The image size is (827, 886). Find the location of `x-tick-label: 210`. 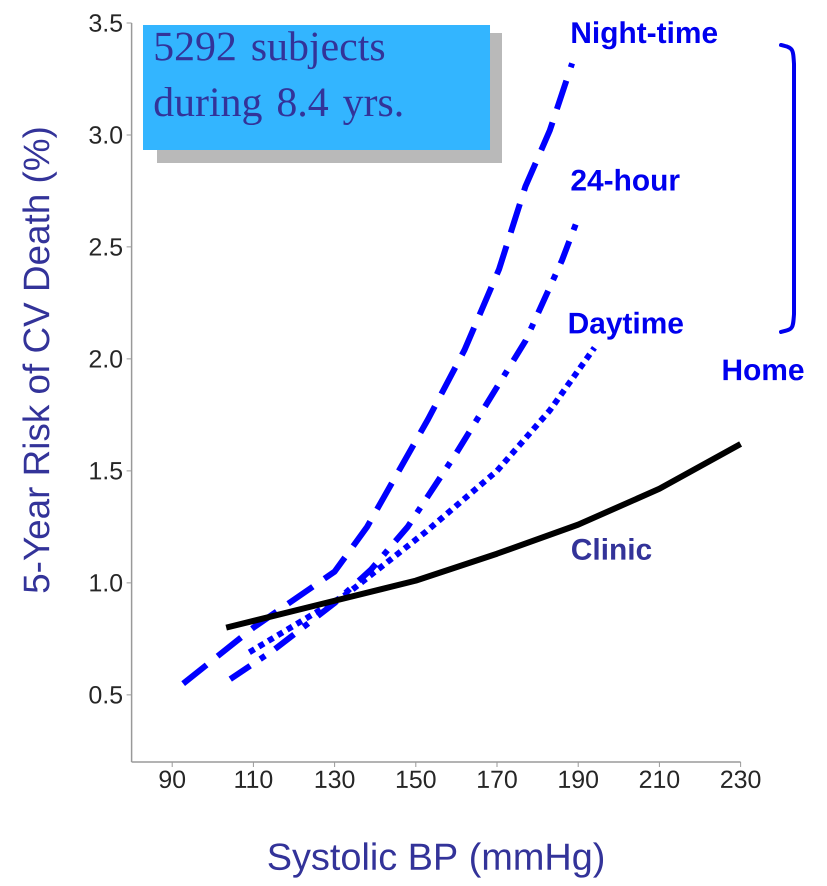

x-tick-label: 210 is located at coordinates (660, 779).